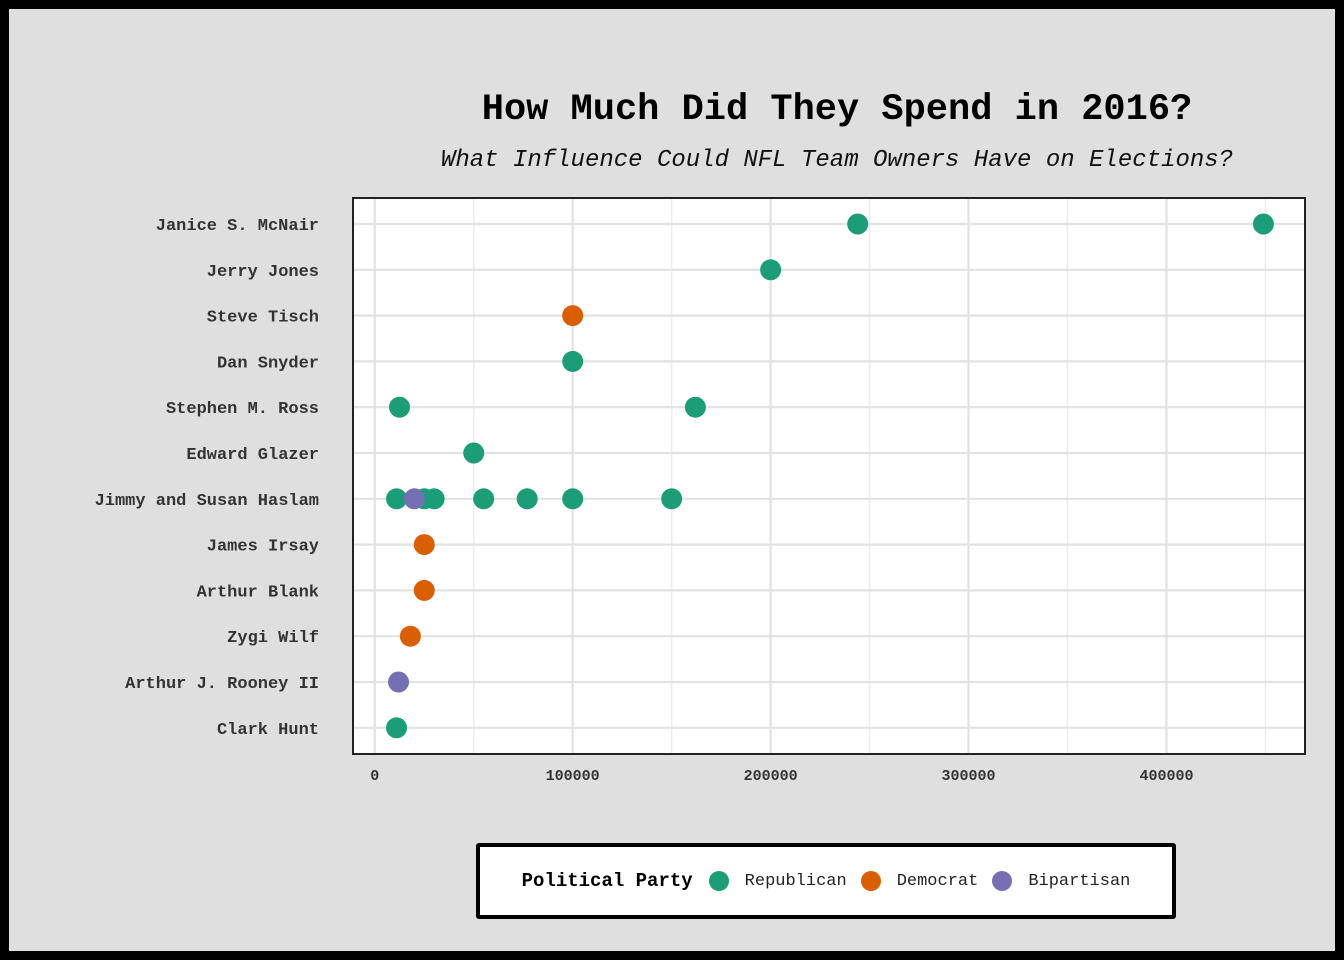  I want to click on y-tick-label-edward-glazer: Edward Glazer, so click(252, 455).